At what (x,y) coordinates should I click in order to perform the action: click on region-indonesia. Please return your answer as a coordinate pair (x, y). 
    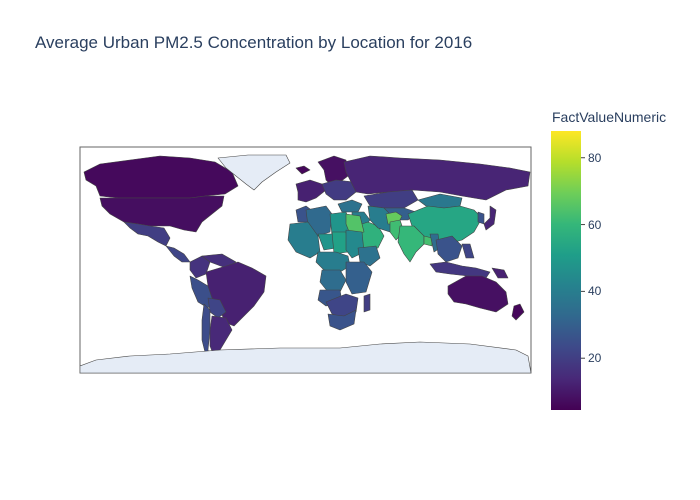
    Looking at the image, I should click on (460, 270).